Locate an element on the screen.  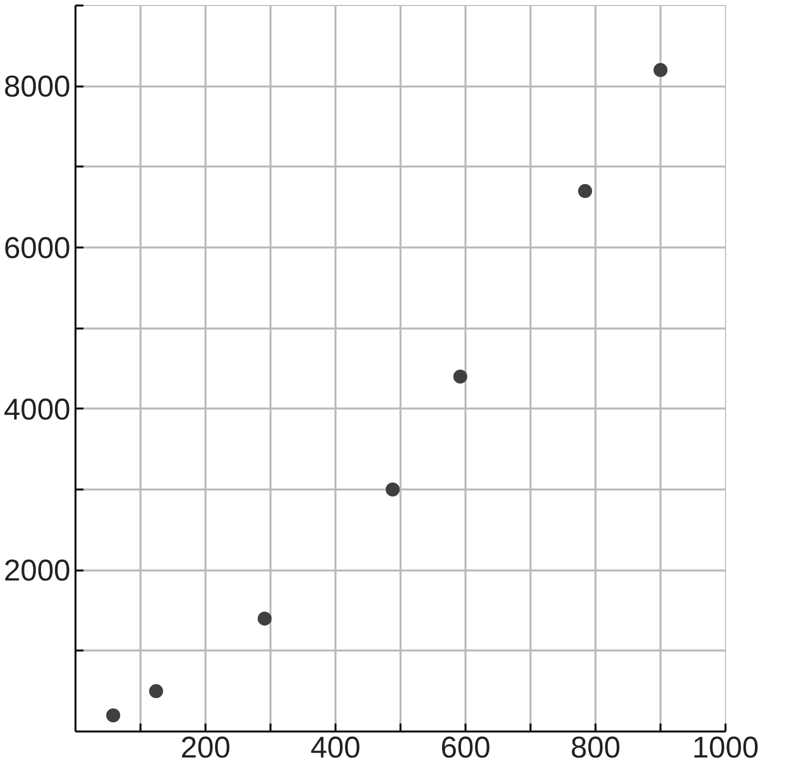
x-tick-label: 600 is located at coordinates (465, 748).